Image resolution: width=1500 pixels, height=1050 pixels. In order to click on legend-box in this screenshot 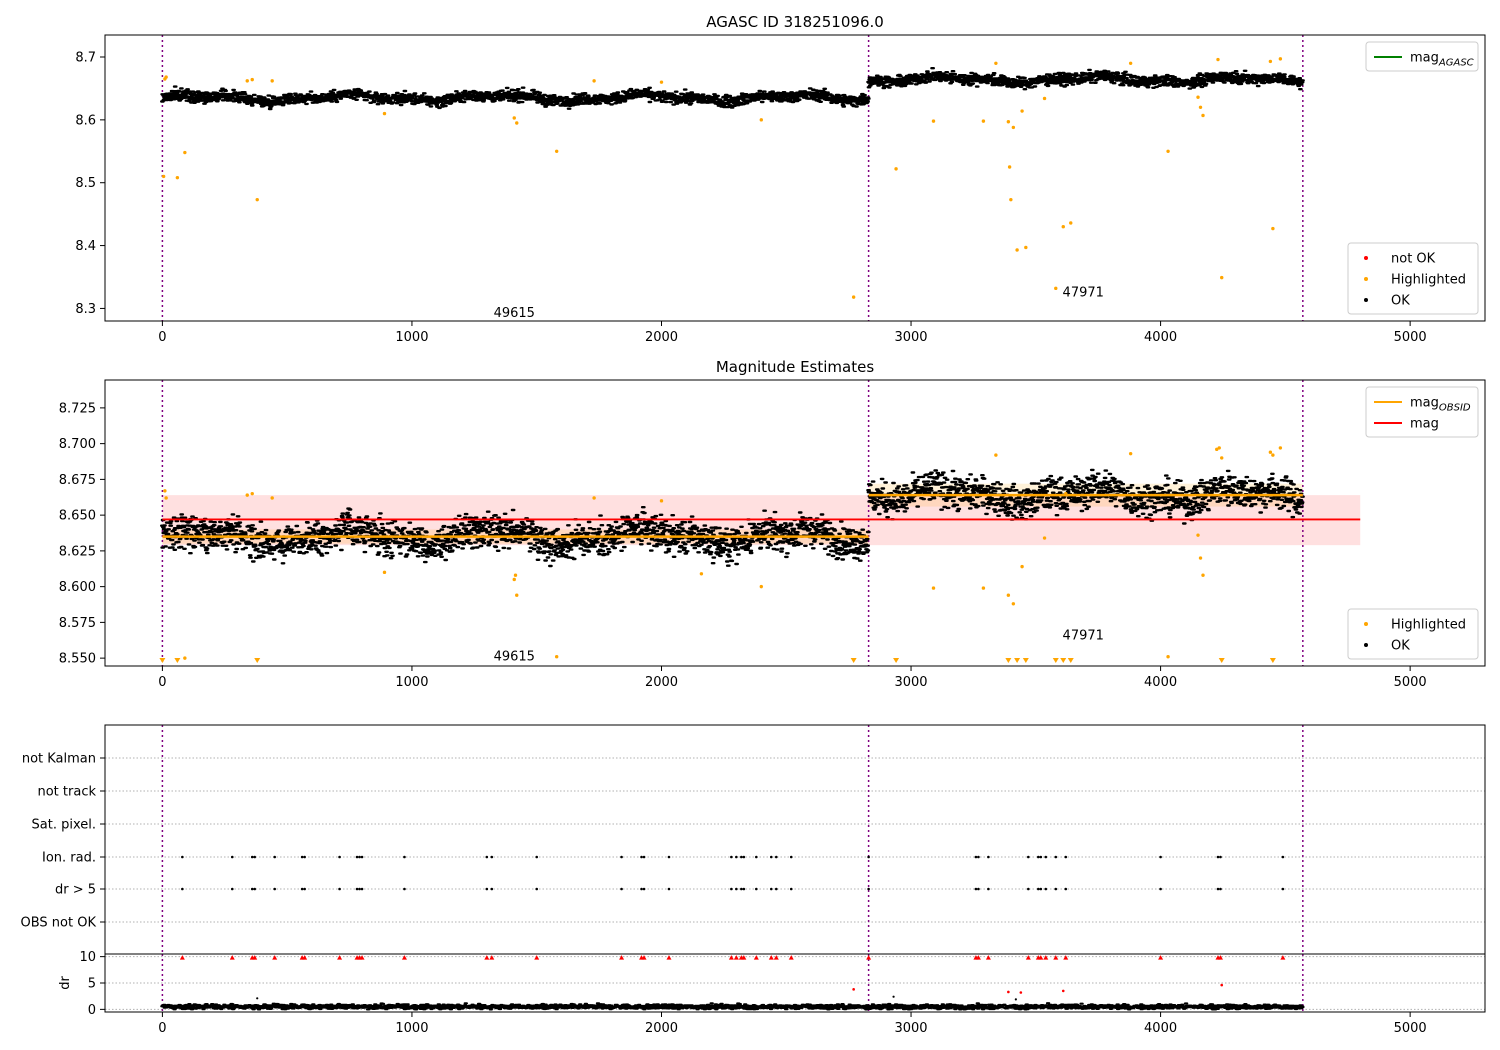, I will do `click(1422, 56)`.